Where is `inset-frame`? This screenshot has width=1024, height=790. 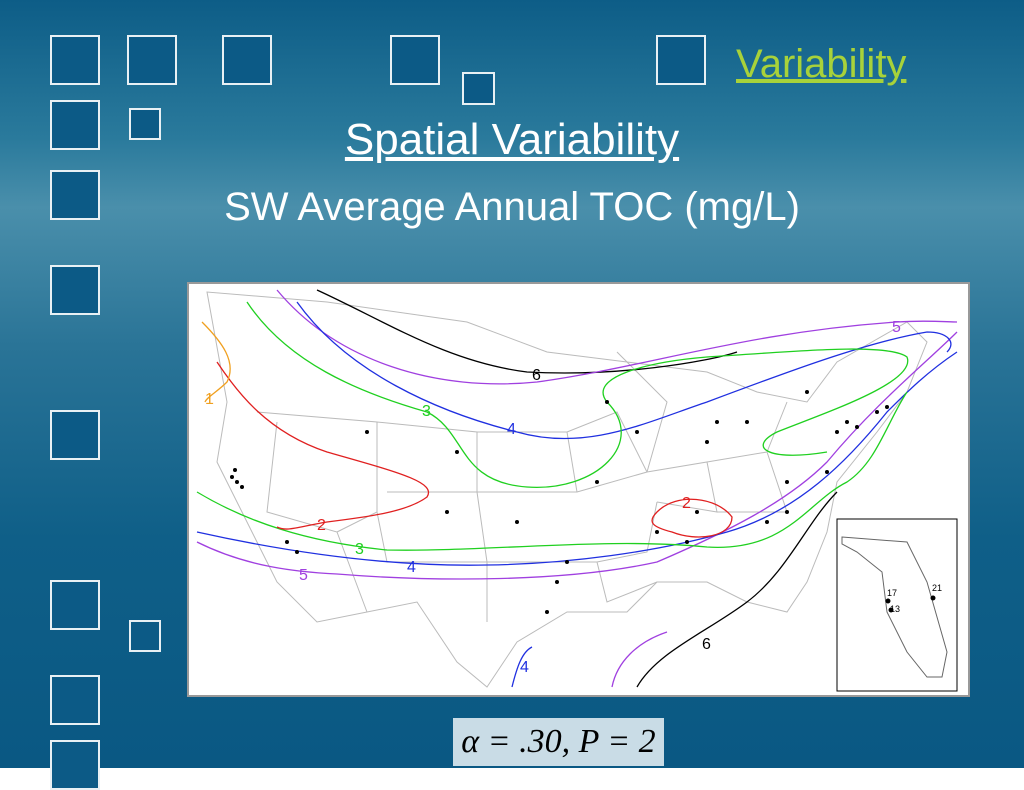
inset-frame is located at coordinates (897, 605).